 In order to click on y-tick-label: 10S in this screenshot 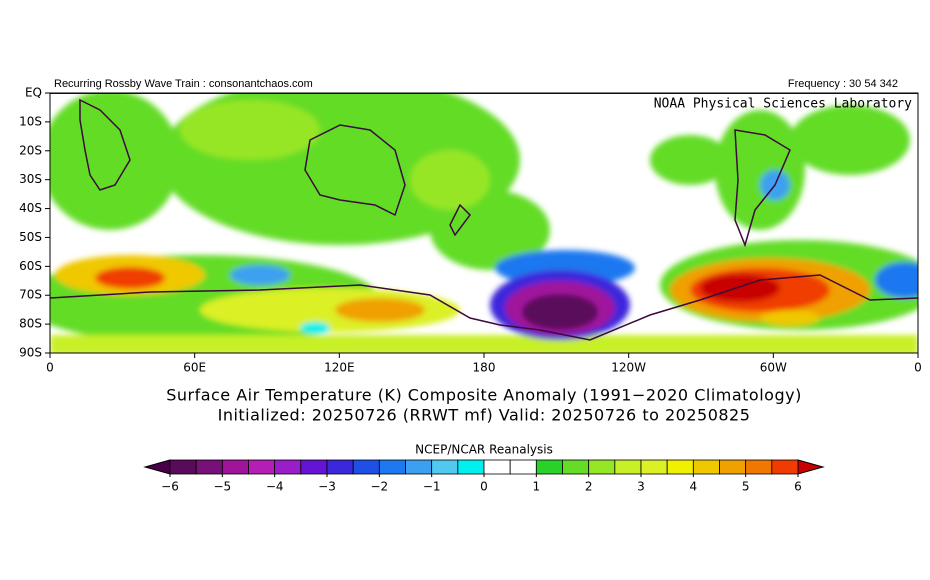, I will do `click(30, 121)`.